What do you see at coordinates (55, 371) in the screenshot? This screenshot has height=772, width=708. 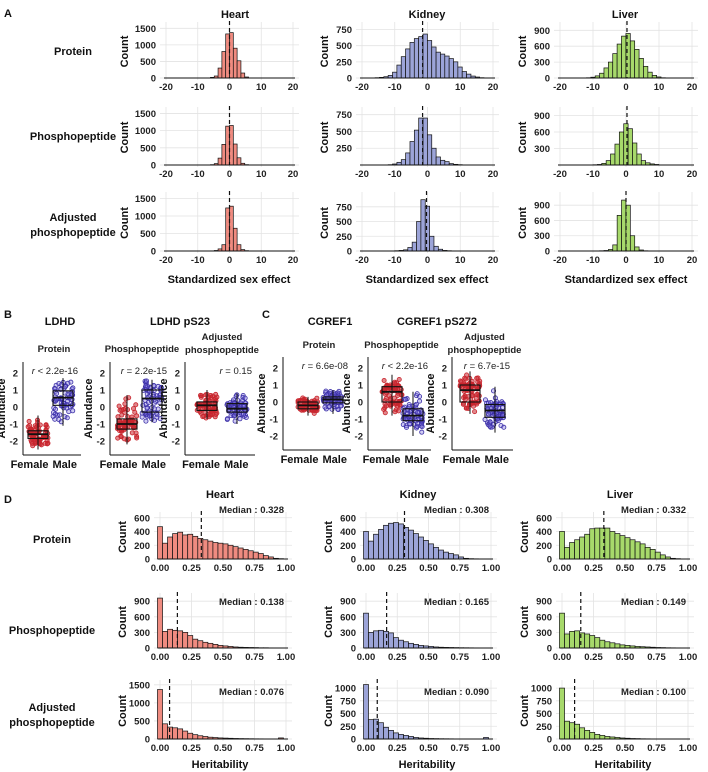 I see `stat-label: r < 2.2e-16` at bounding box center [55, 371].